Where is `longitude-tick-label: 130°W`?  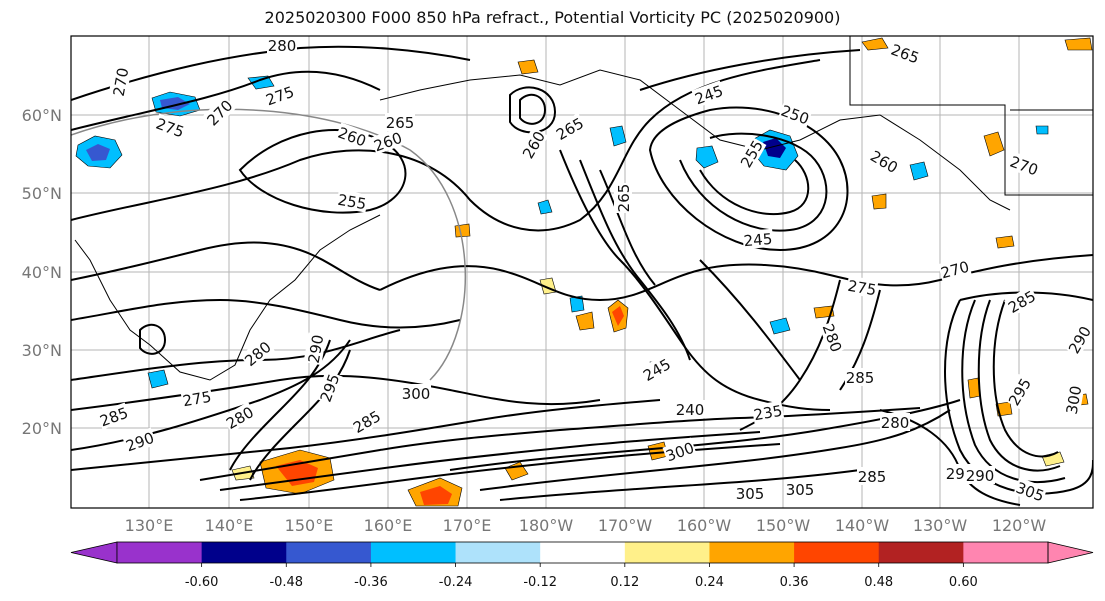
longitude-tick-label: 130°W is located at coordinates (940, 525).